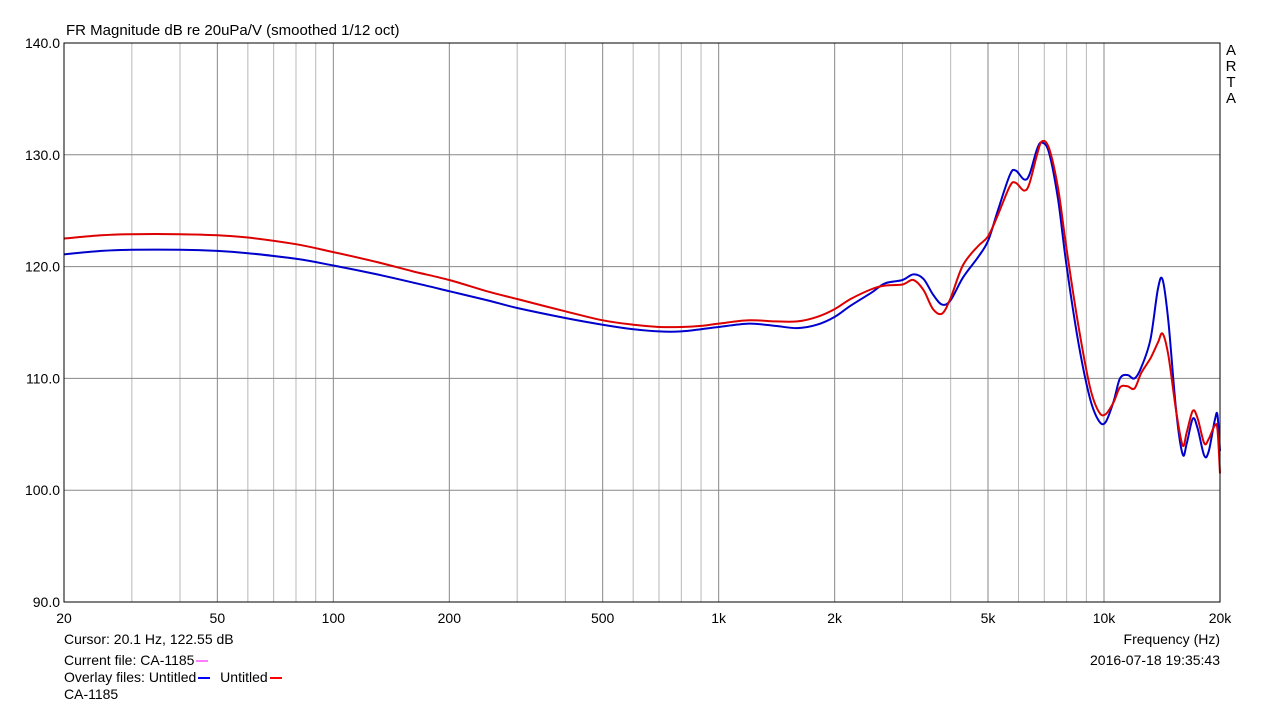 The image size is (1284, 707). I want to click on x-tick-label: 50, so click(218, 618).